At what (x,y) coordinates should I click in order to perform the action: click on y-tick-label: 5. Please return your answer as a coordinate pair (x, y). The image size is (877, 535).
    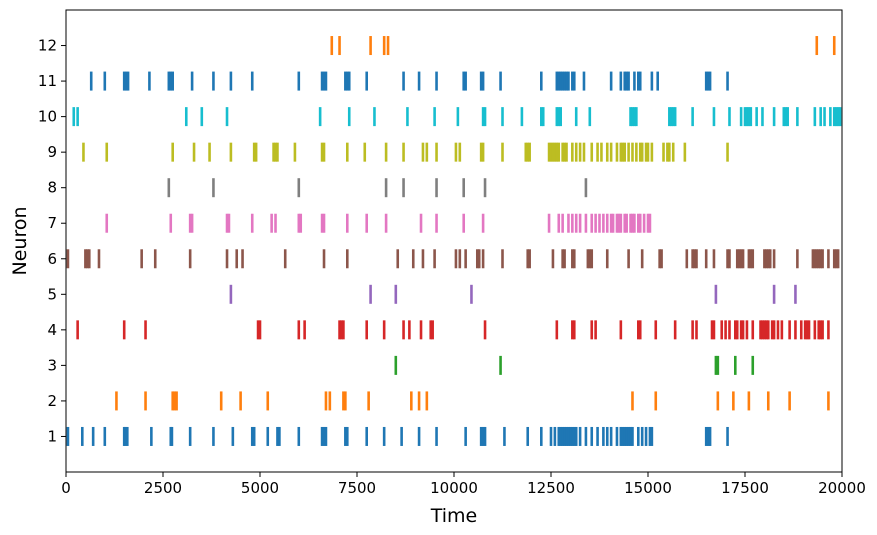
    Looking at the image, I should click on (52, 294).